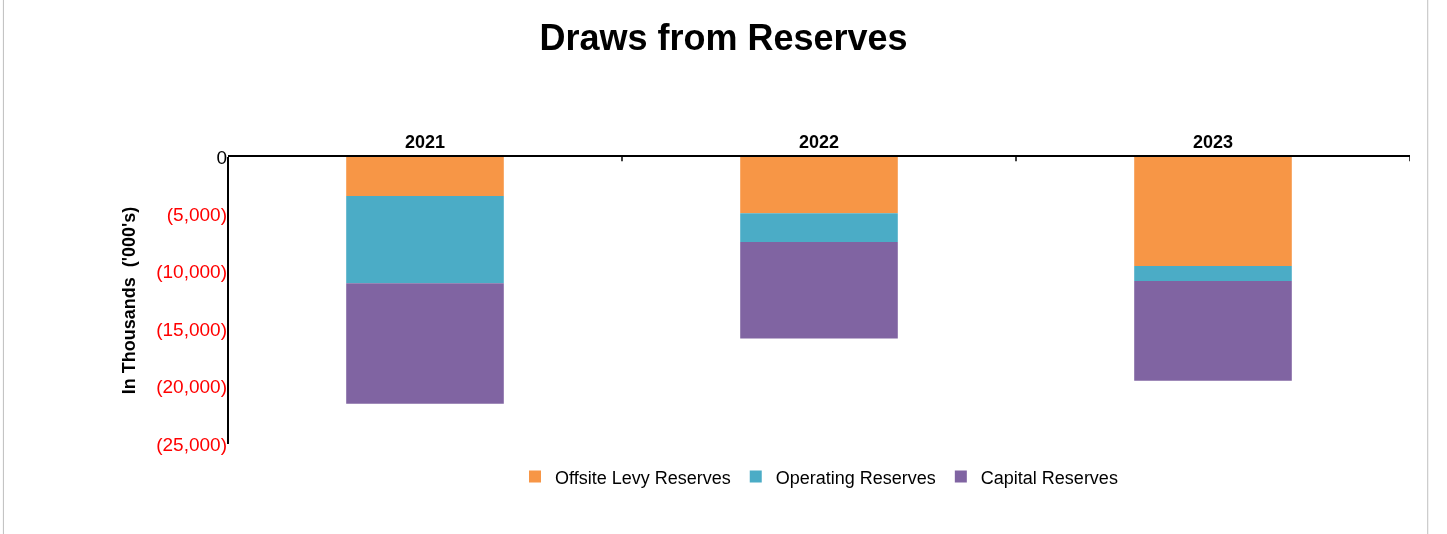 This screenshot has width=1447, height=534. What do you see at coordinates (191, 272) in the screenshot?
I see `y-tick-label: (10,000)` at bounding box center [191, 272].